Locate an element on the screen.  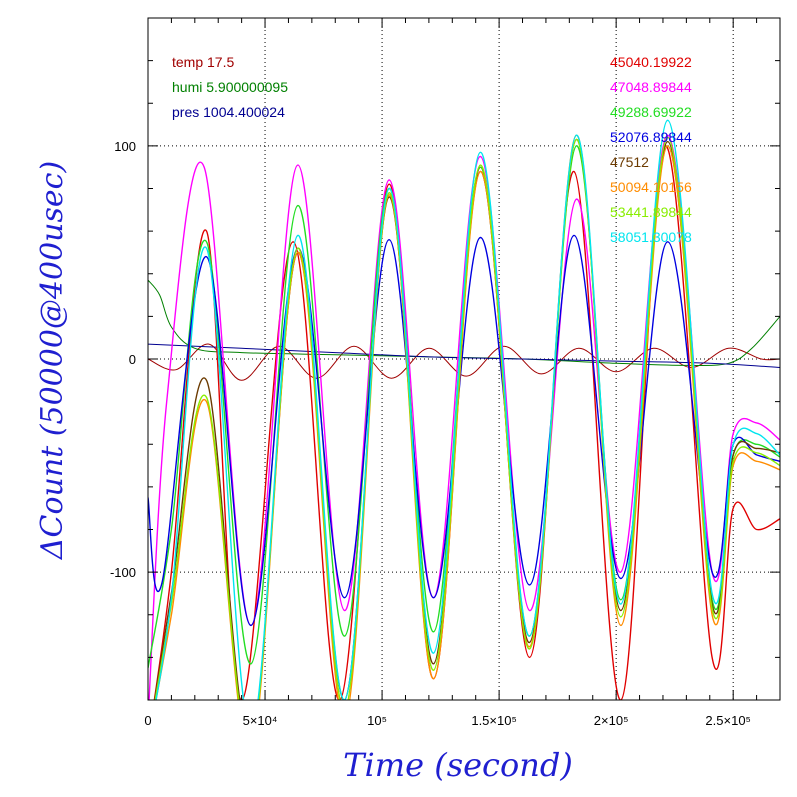
series-legend-entry-6: 53441.89844 is located at coordinates (651, 212).